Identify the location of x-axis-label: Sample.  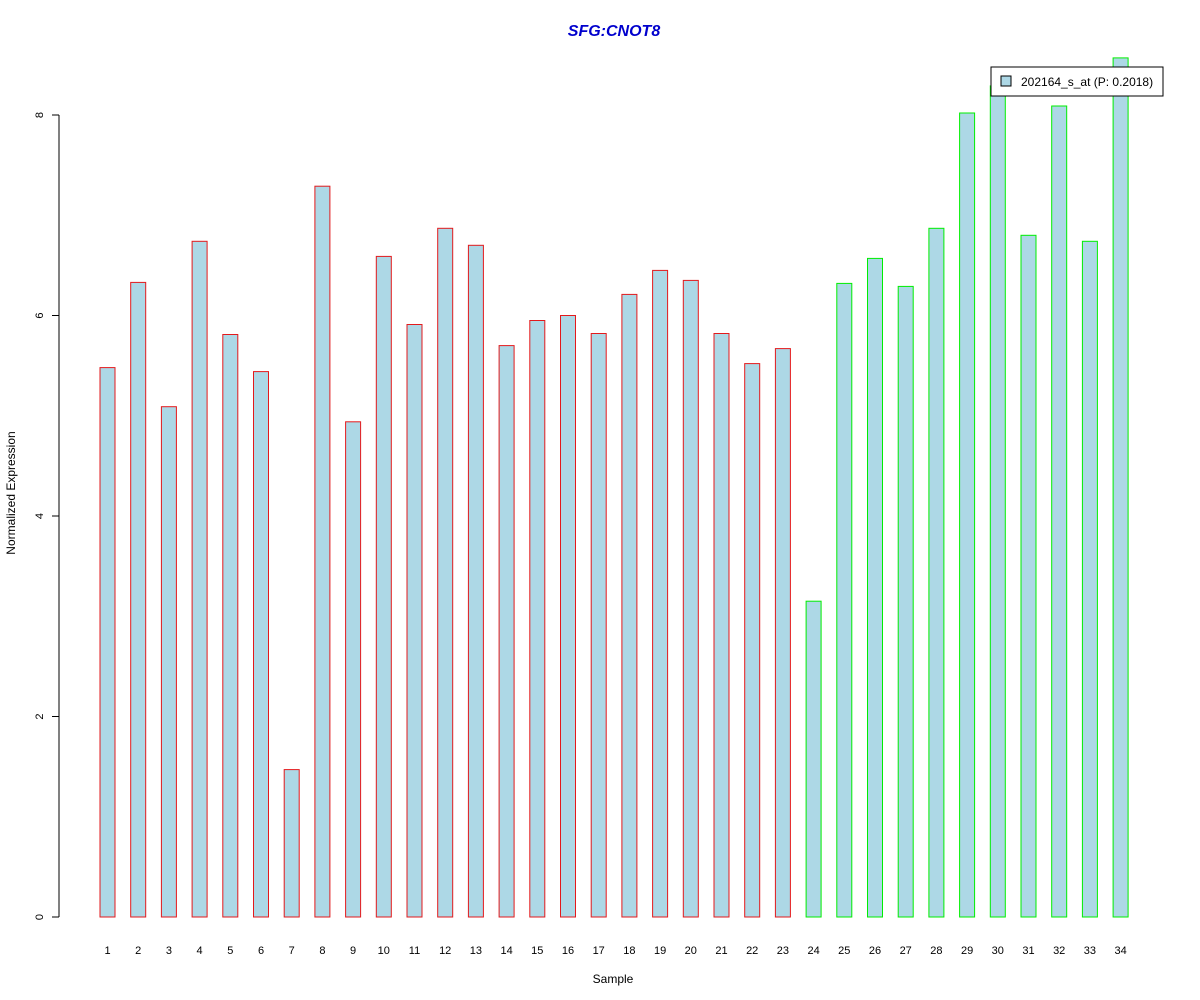
(613, 979).